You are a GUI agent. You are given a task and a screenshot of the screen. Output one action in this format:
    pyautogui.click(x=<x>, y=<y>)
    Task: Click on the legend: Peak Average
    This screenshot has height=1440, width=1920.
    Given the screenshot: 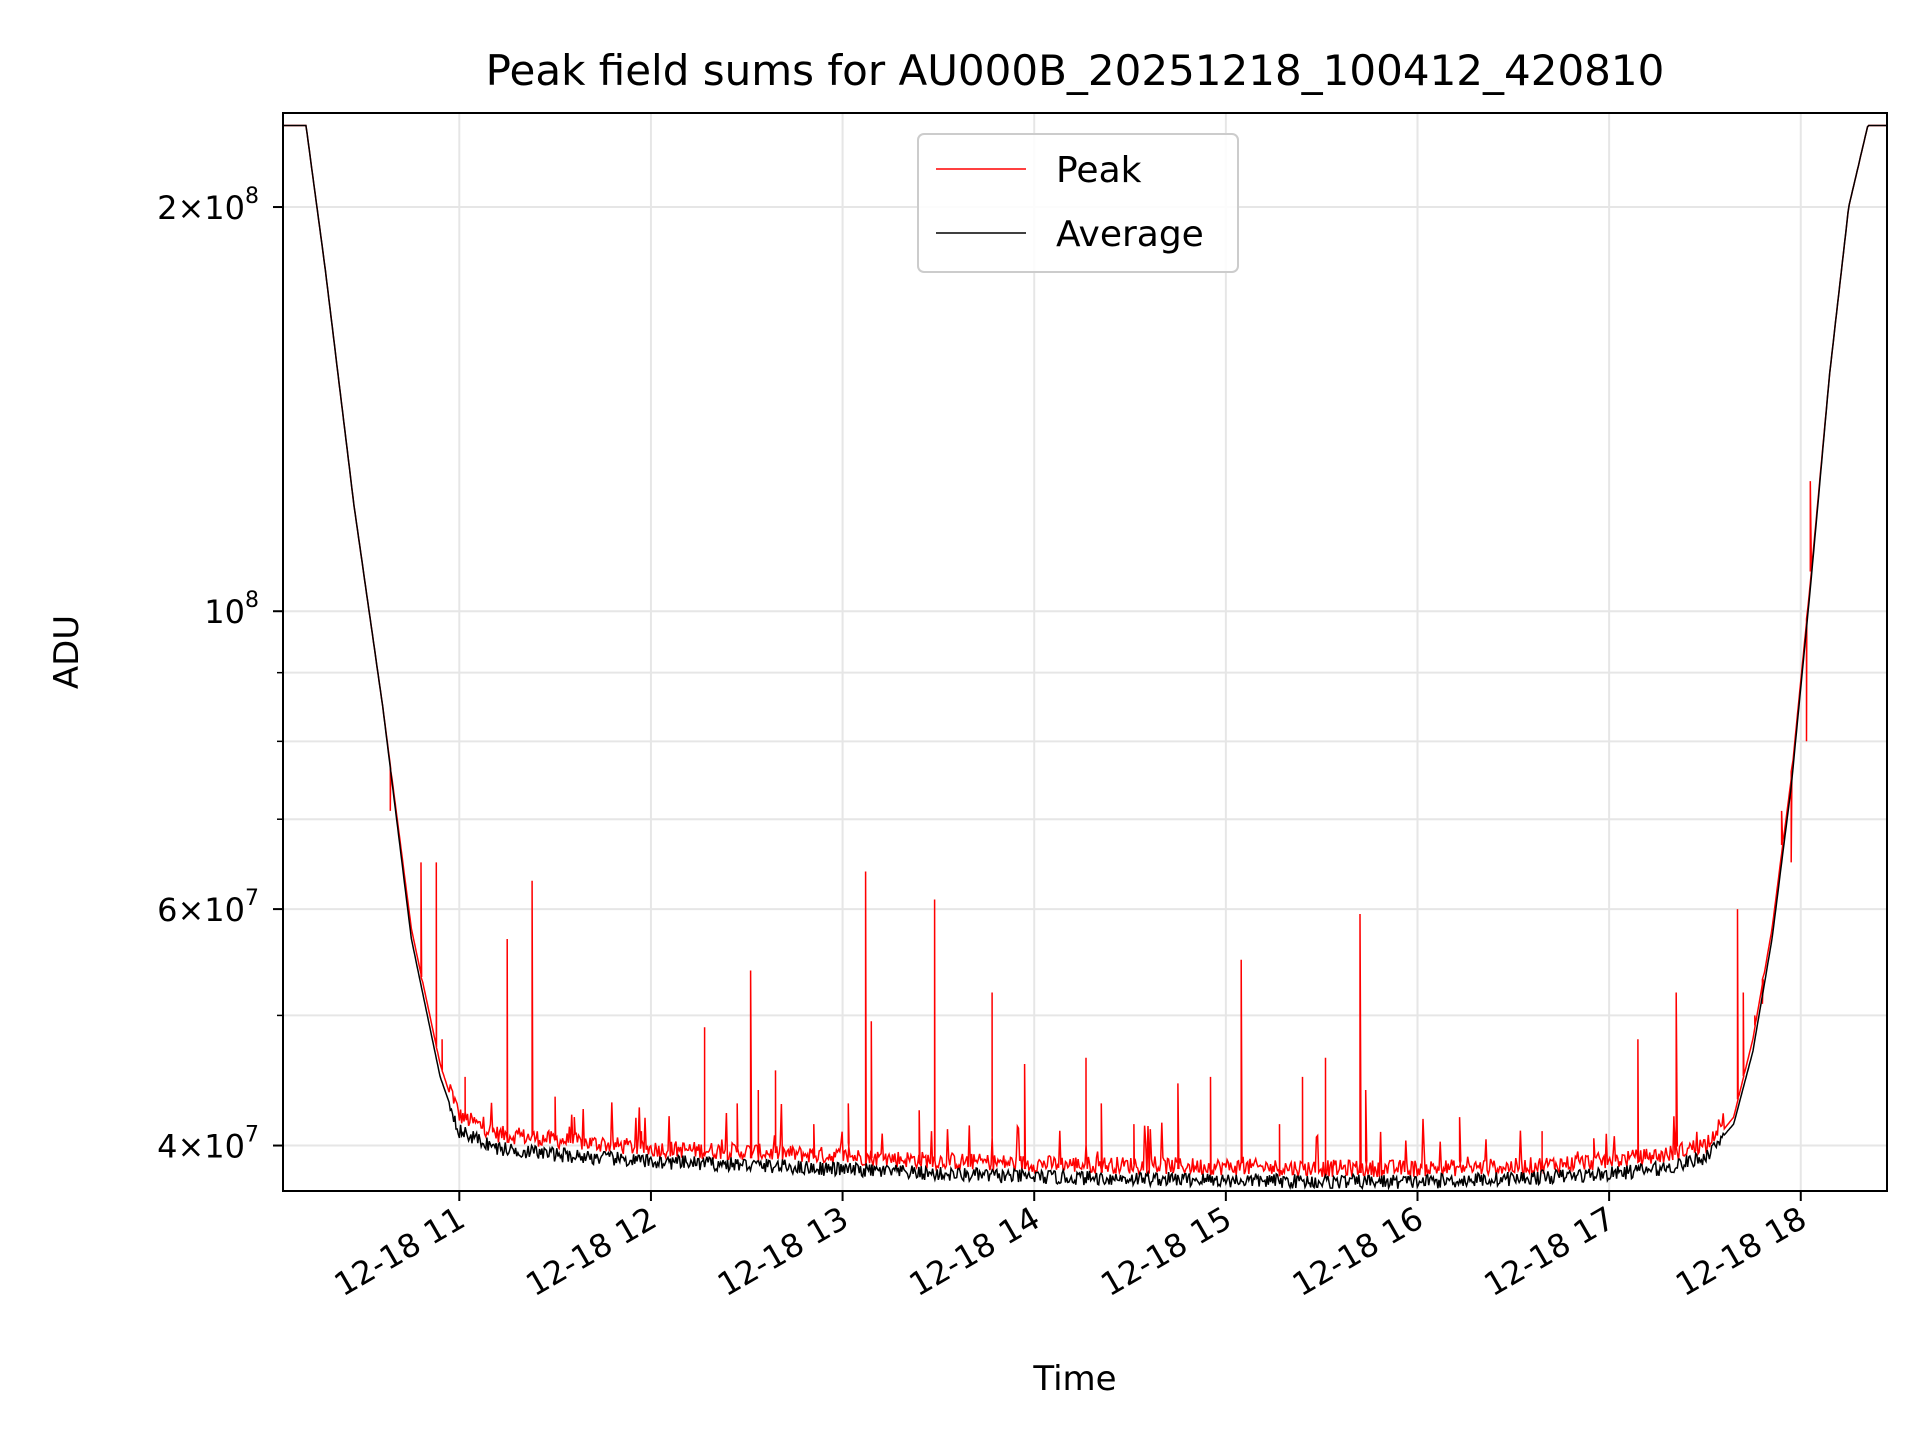 What is the action you would take?
    pyautogui.click(x=1078, y=203)
    